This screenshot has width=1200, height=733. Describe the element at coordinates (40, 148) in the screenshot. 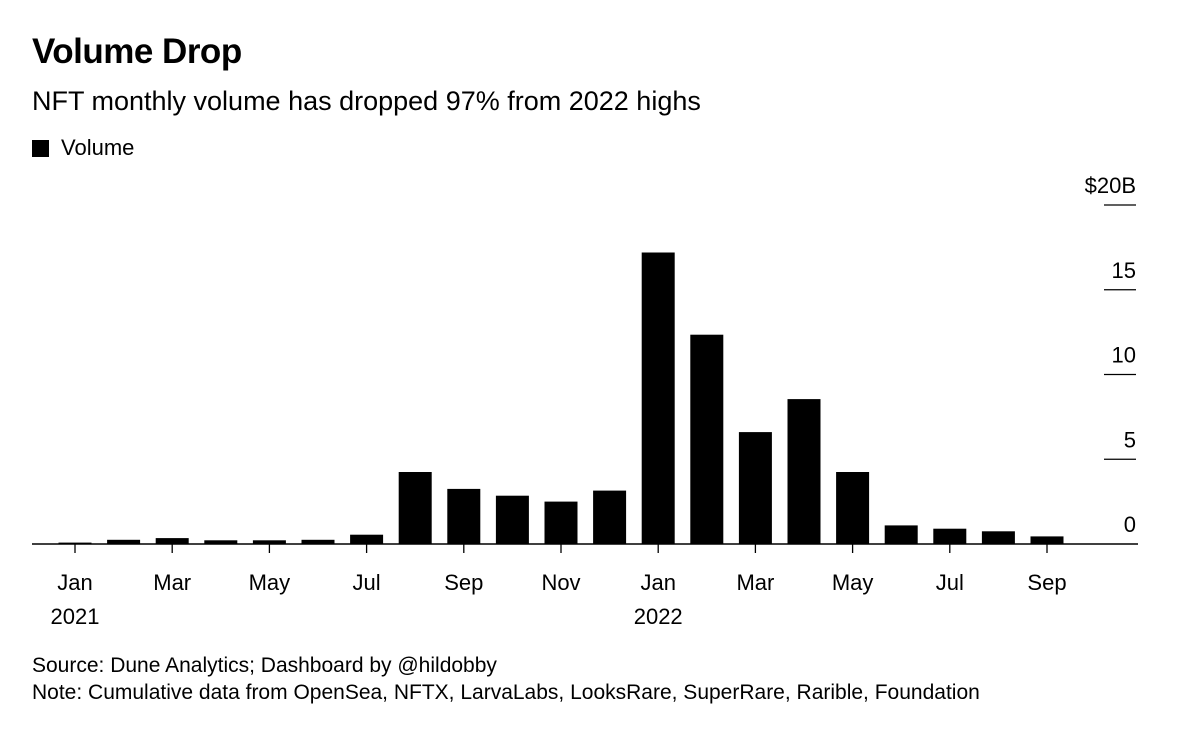

I see `legend-swatch` at that location.